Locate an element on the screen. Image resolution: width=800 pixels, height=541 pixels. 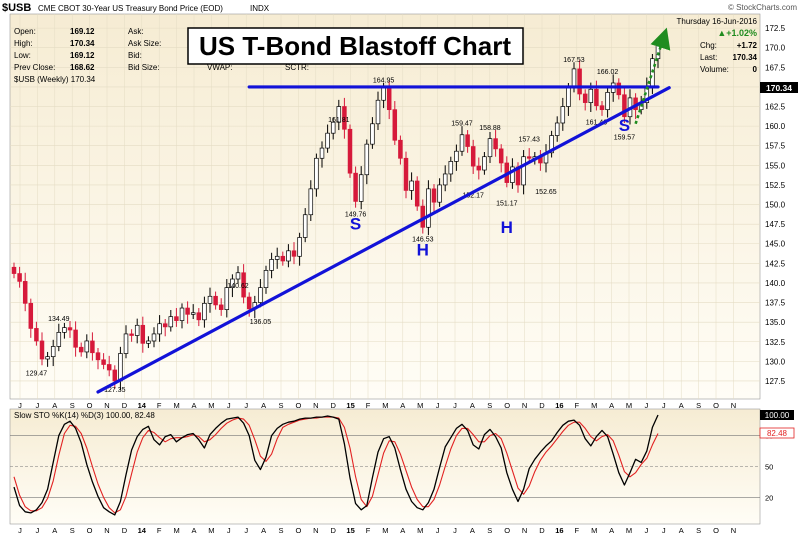
price-label: 152.65 is located at coordinates (546, 192).